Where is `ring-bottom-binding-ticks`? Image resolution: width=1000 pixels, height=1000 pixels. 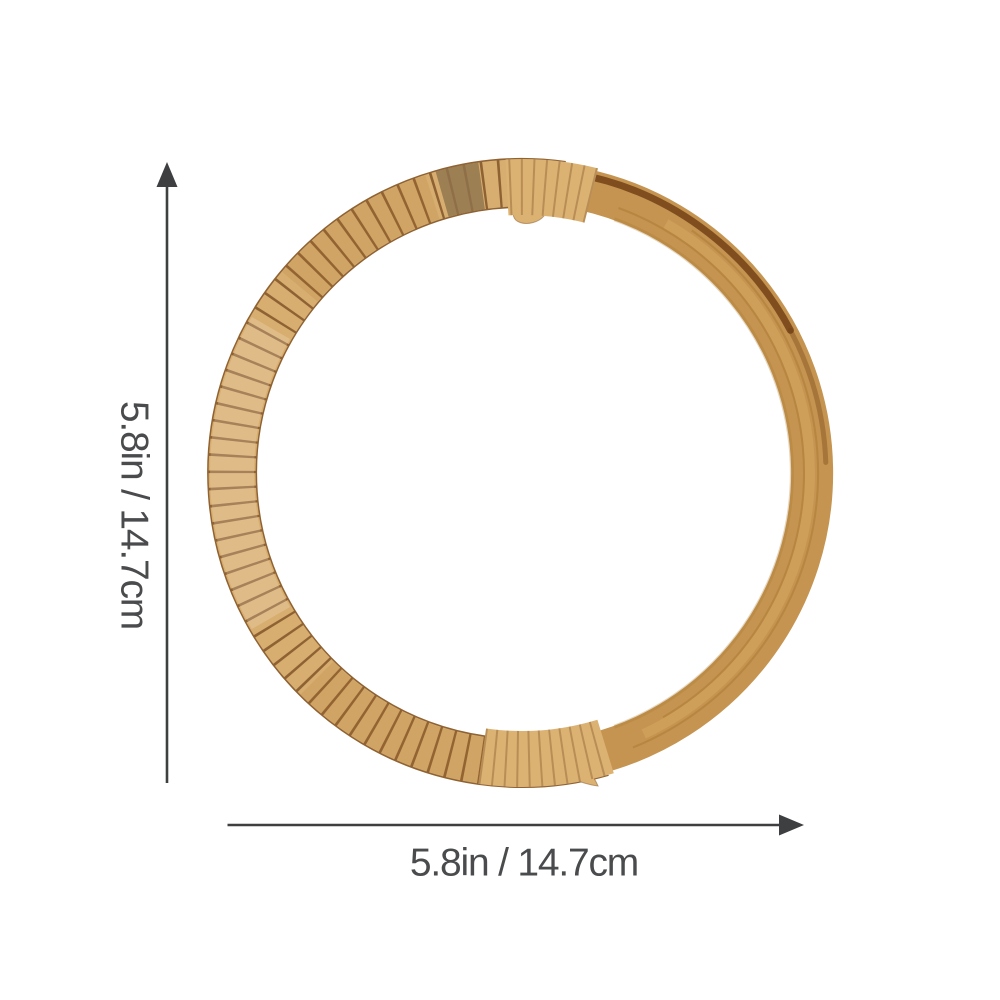 ring-bottom-binding-ticks is located at coordinates (546, 753).